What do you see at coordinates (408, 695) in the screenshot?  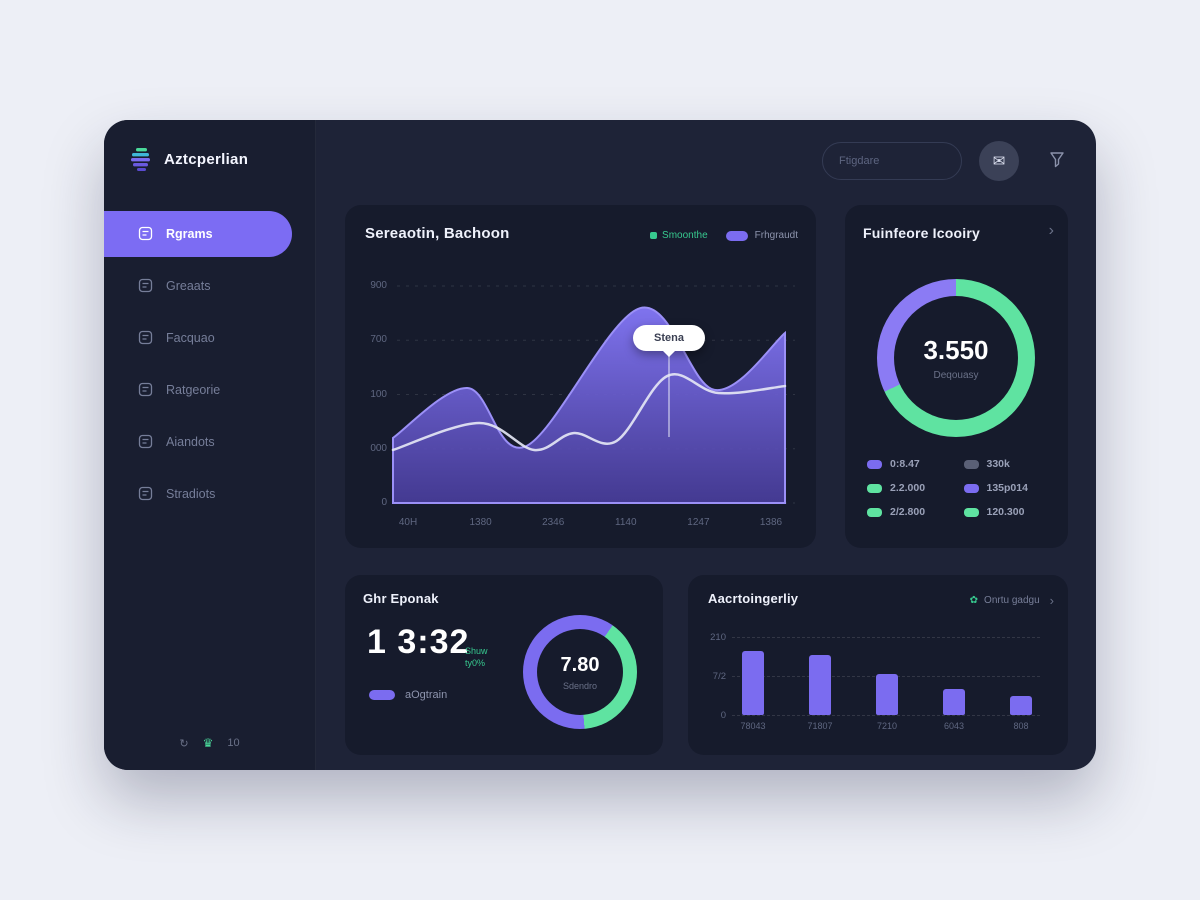 I see `time-series-legend: aOgtrain` at bounding box center [408, 695].